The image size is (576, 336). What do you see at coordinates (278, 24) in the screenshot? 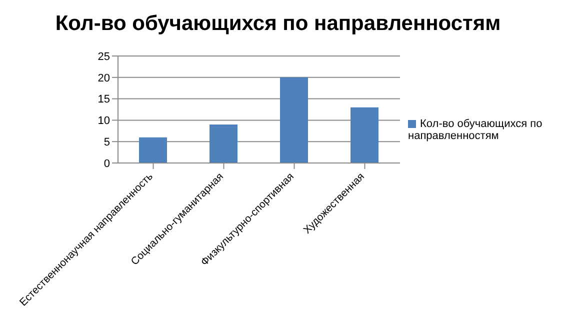
I see `chart-title: Кол-во обучающихся по направленностям` at bounding box center [278, 24].